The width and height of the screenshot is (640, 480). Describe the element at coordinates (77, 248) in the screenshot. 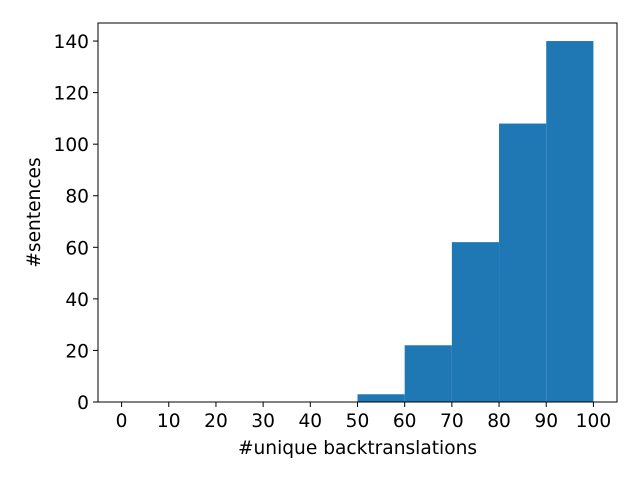

I see `y-tick-label: 60` at that location.